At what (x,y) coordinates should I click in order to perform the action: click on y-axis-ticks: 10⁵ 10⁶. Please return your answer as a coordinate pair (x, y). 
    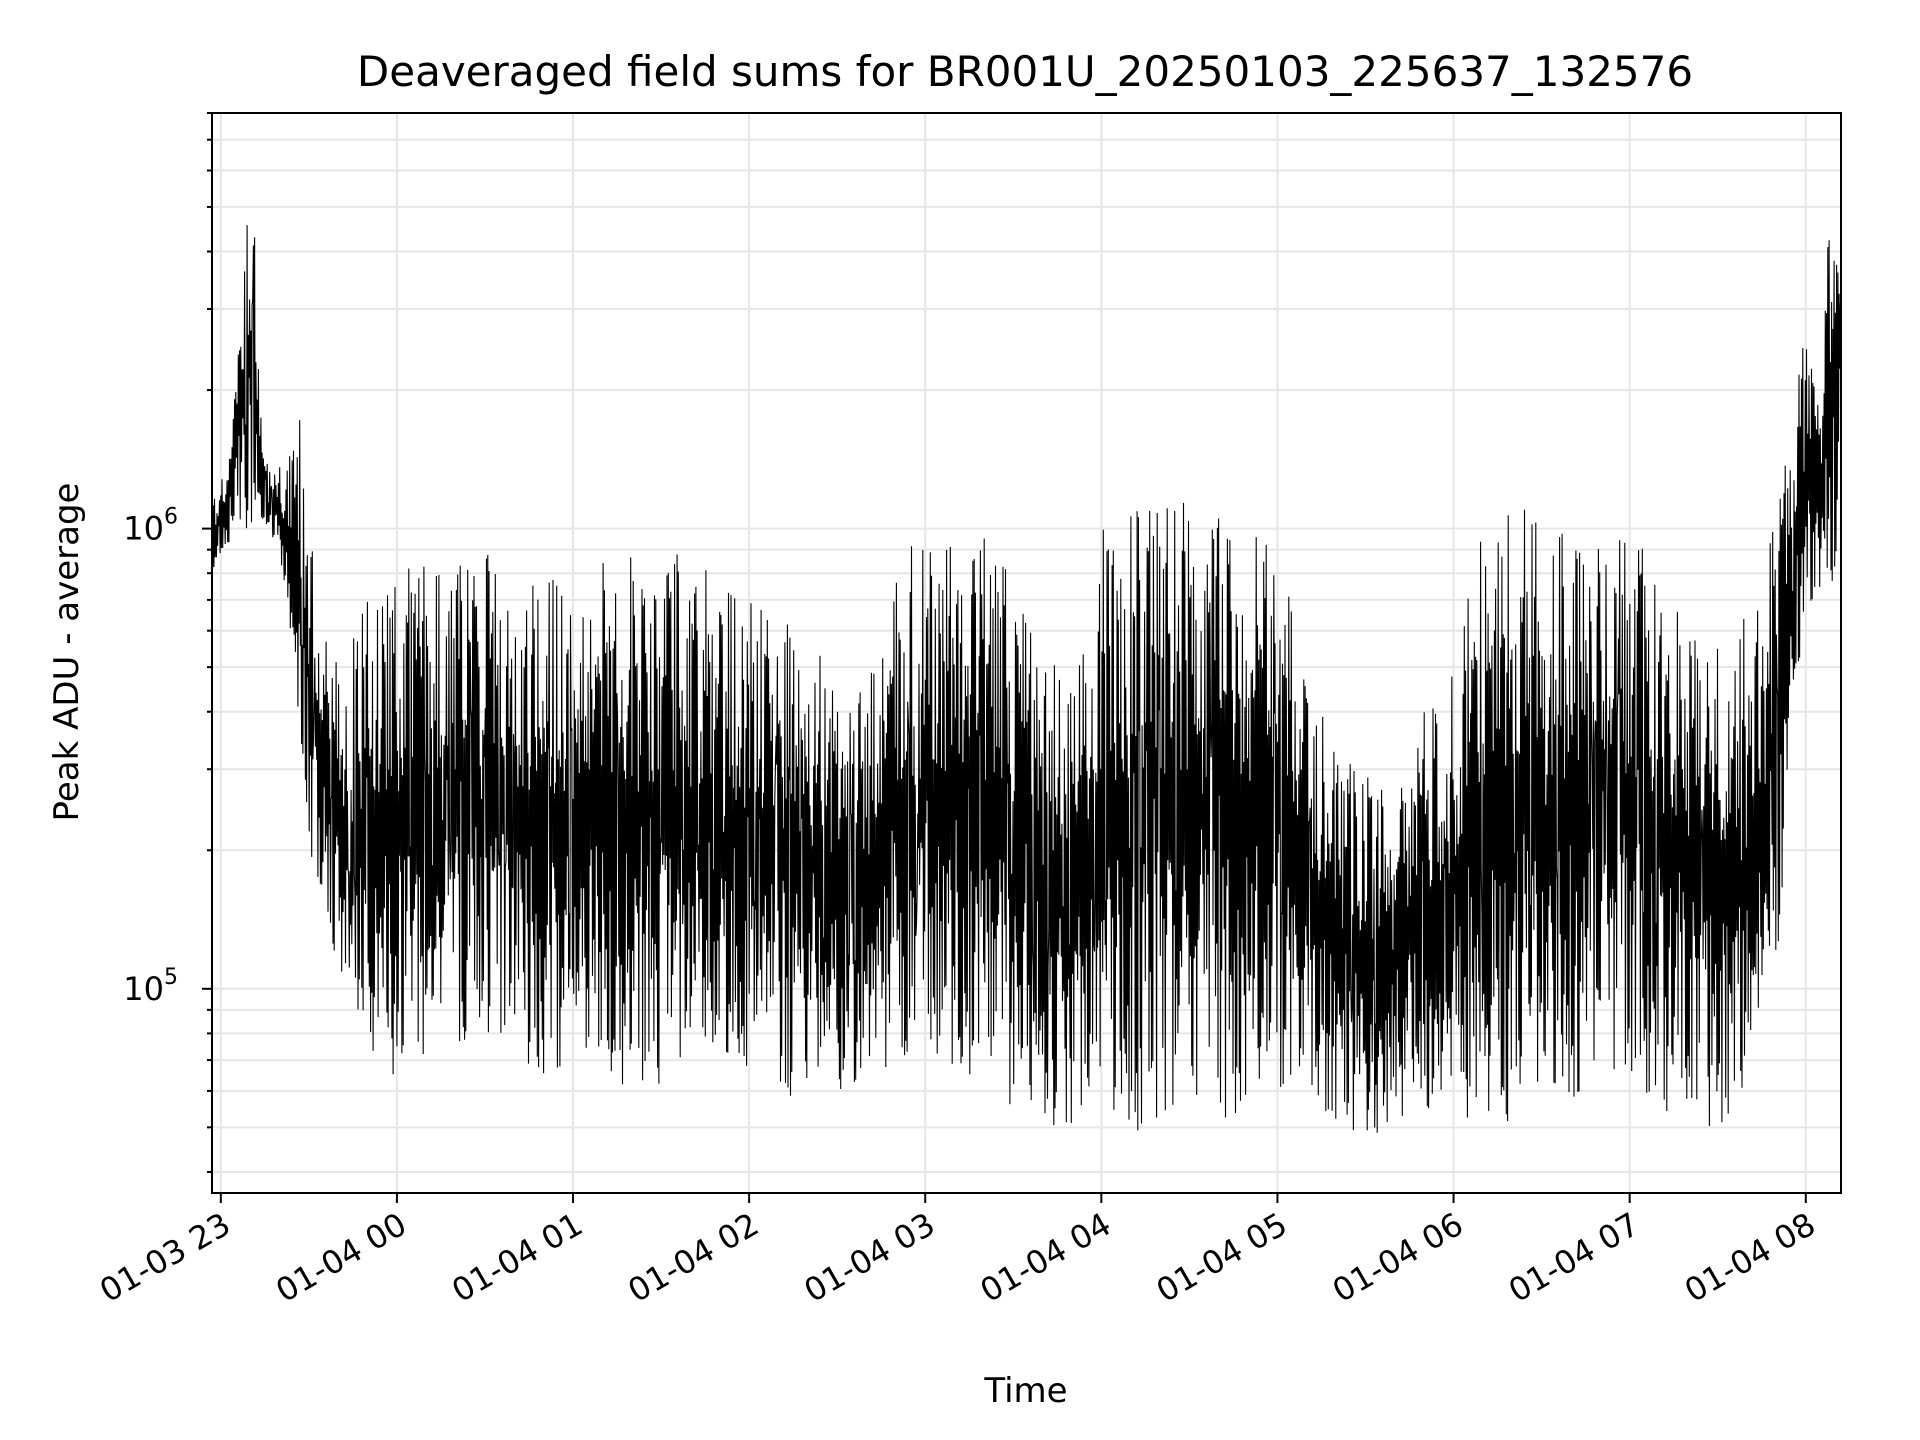
    Looking at the image, I should click on (167, 642).